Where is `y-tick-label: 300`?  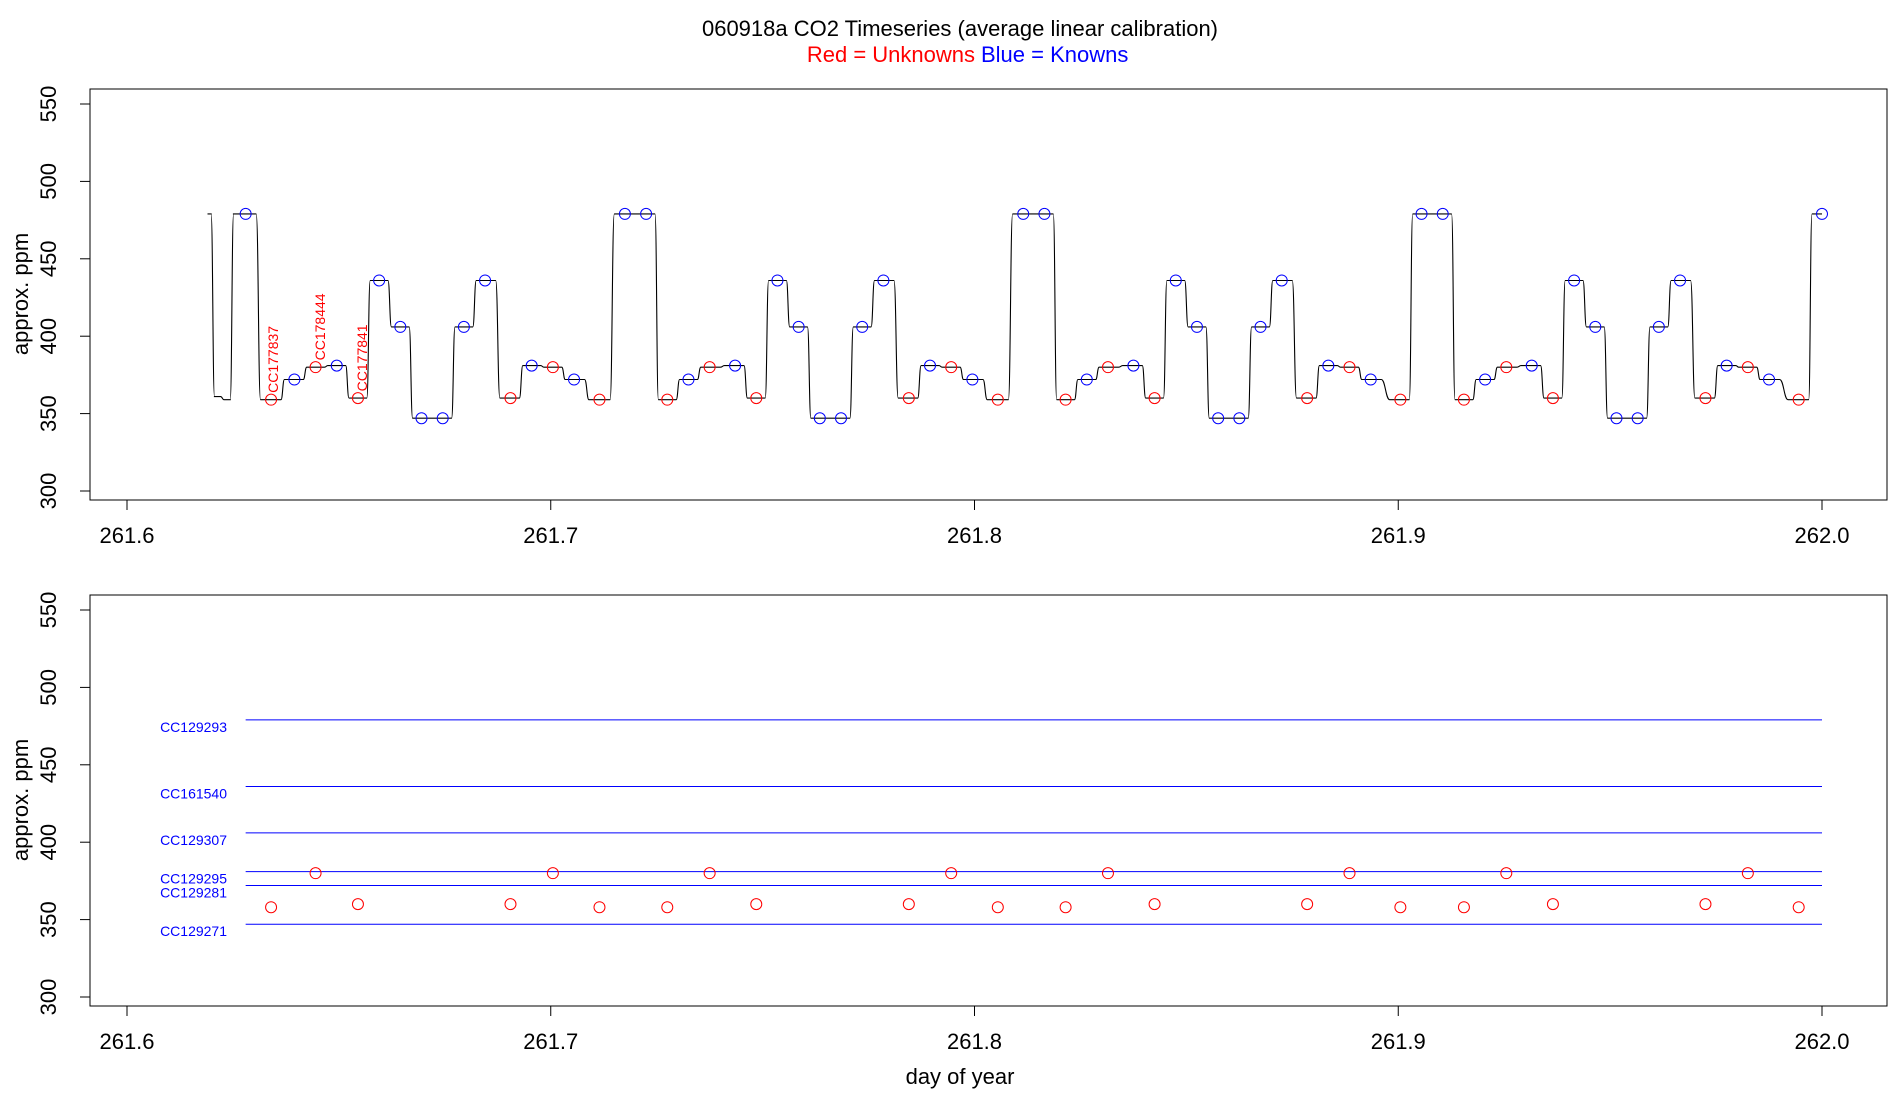
y-tick-label: 300 is located at coordinates (48, 997).